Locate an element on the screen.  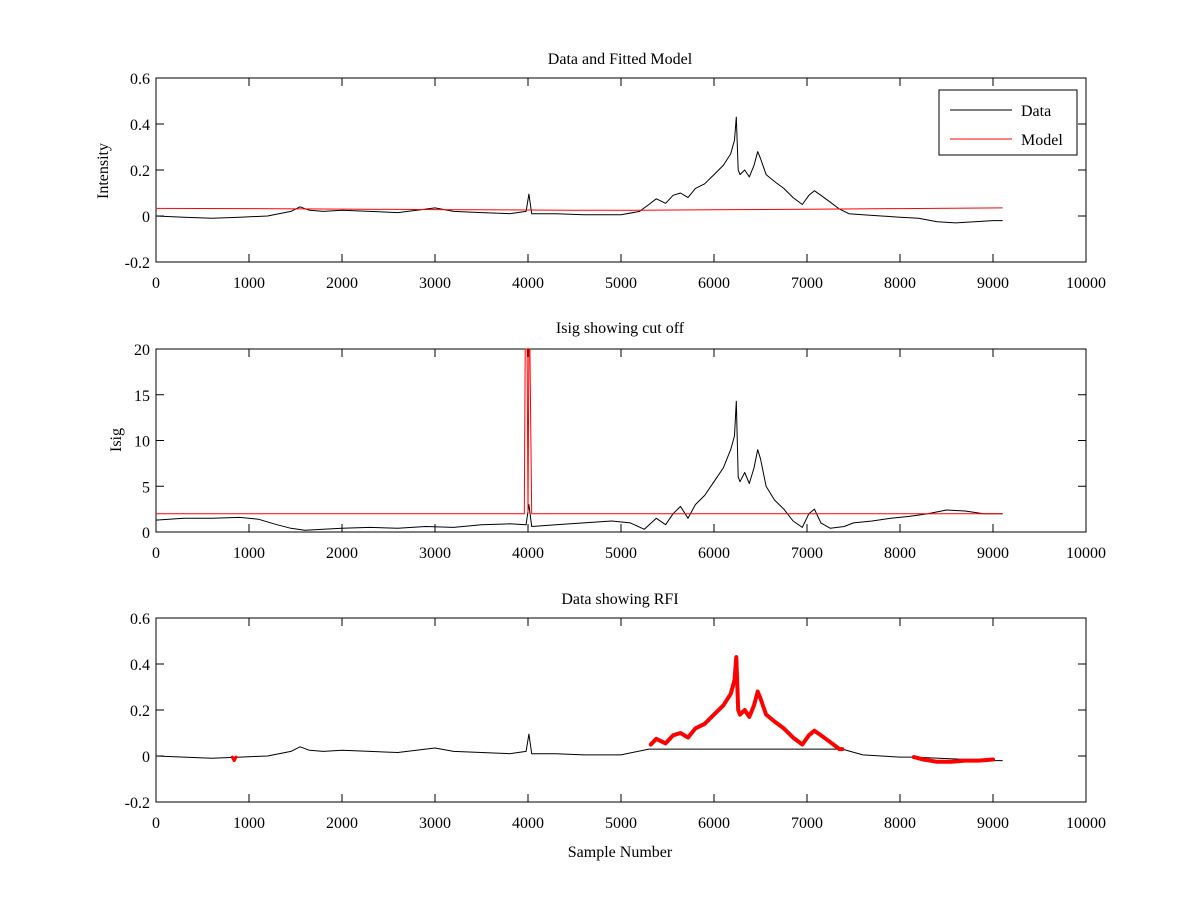
legend-data-label: Data is located at coordinates (1036, 111).